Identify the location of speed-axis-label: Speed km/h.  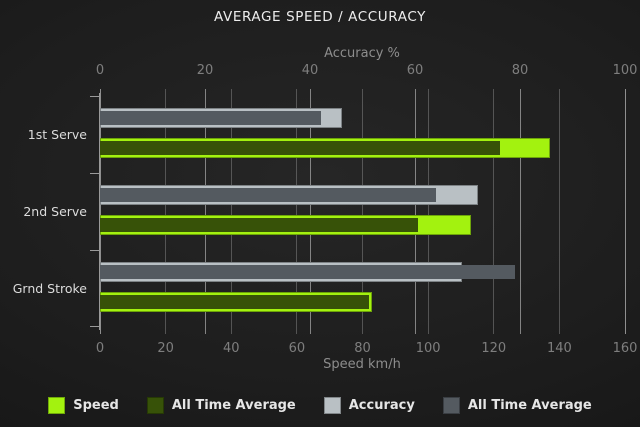
(362, 364).